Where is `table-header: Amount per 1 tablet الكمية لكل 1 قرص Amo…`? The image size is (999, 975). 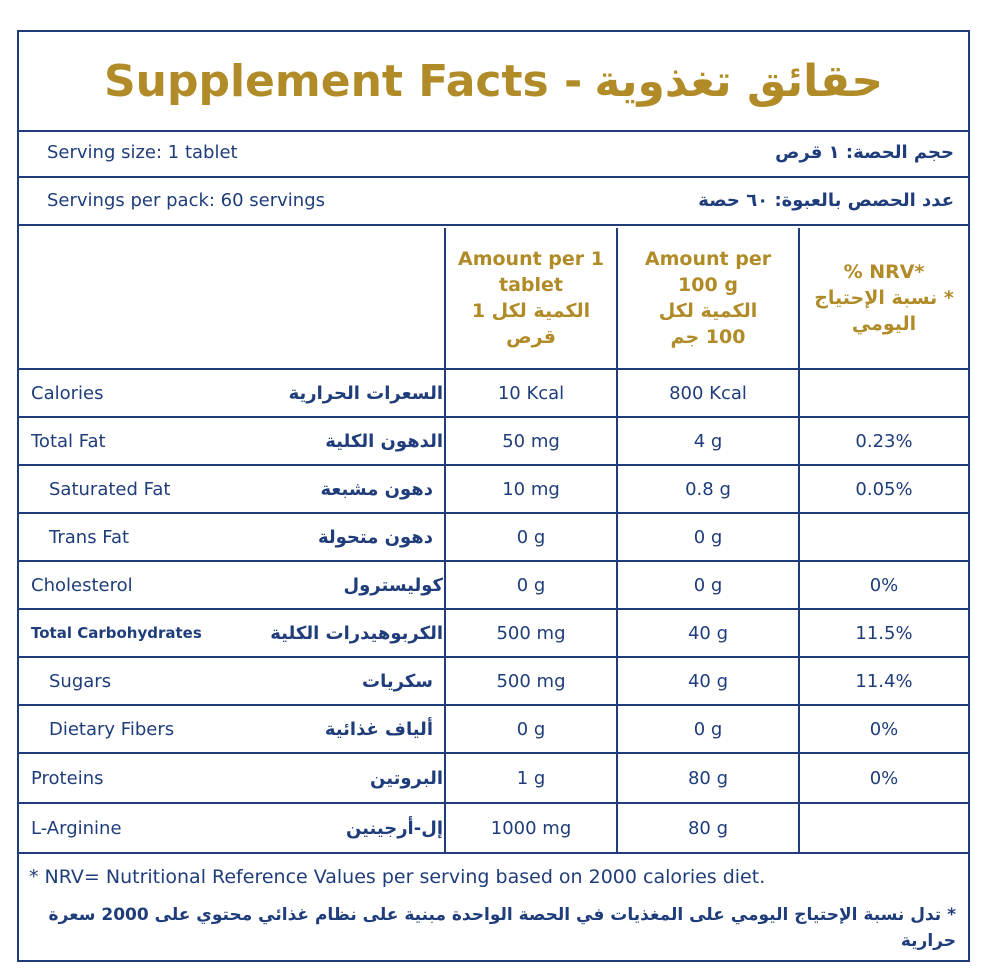 table-header: Amount per 1 tablet الكمية لكل 1 قرص Amo… is located at coordinates (493, 299).